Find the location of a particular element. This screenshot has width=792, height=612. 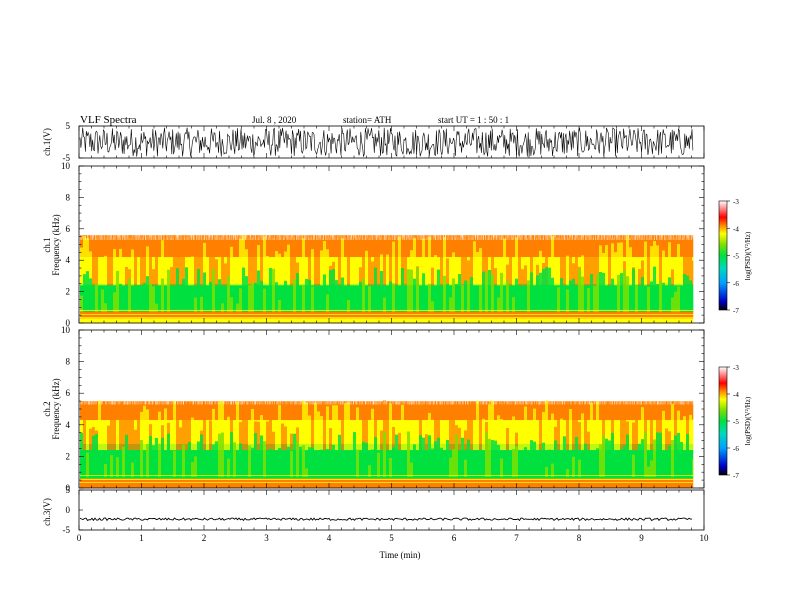

ch2-colorbar-ticks: -3 -4 -5 -6 -7 is located at coordinates (733, 422).